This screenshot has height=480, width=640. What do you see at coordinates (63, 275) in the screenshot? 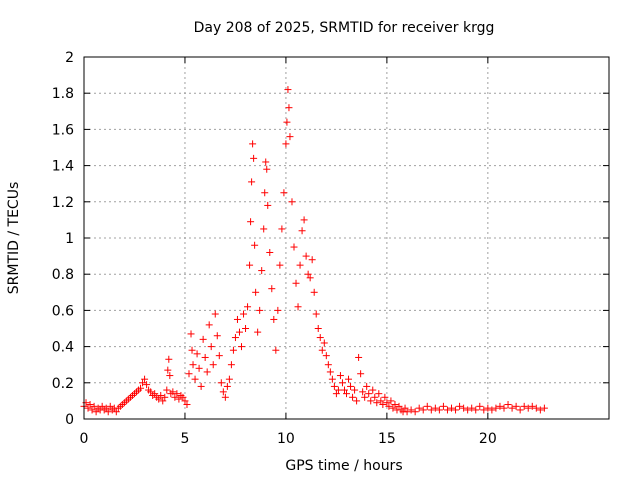
I see `y-tick-label: 0.8` at bounding box center [63, 275].